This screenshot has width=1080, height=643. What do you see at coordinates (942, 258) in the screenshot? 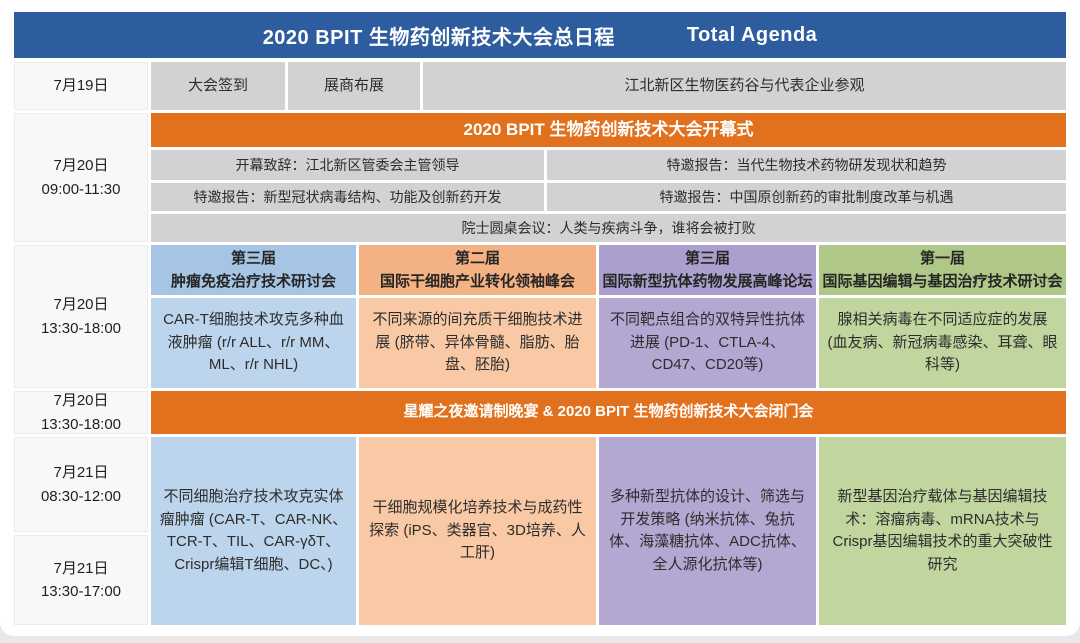
I see `track-session: 第一届` at bounding box center [942, 258].